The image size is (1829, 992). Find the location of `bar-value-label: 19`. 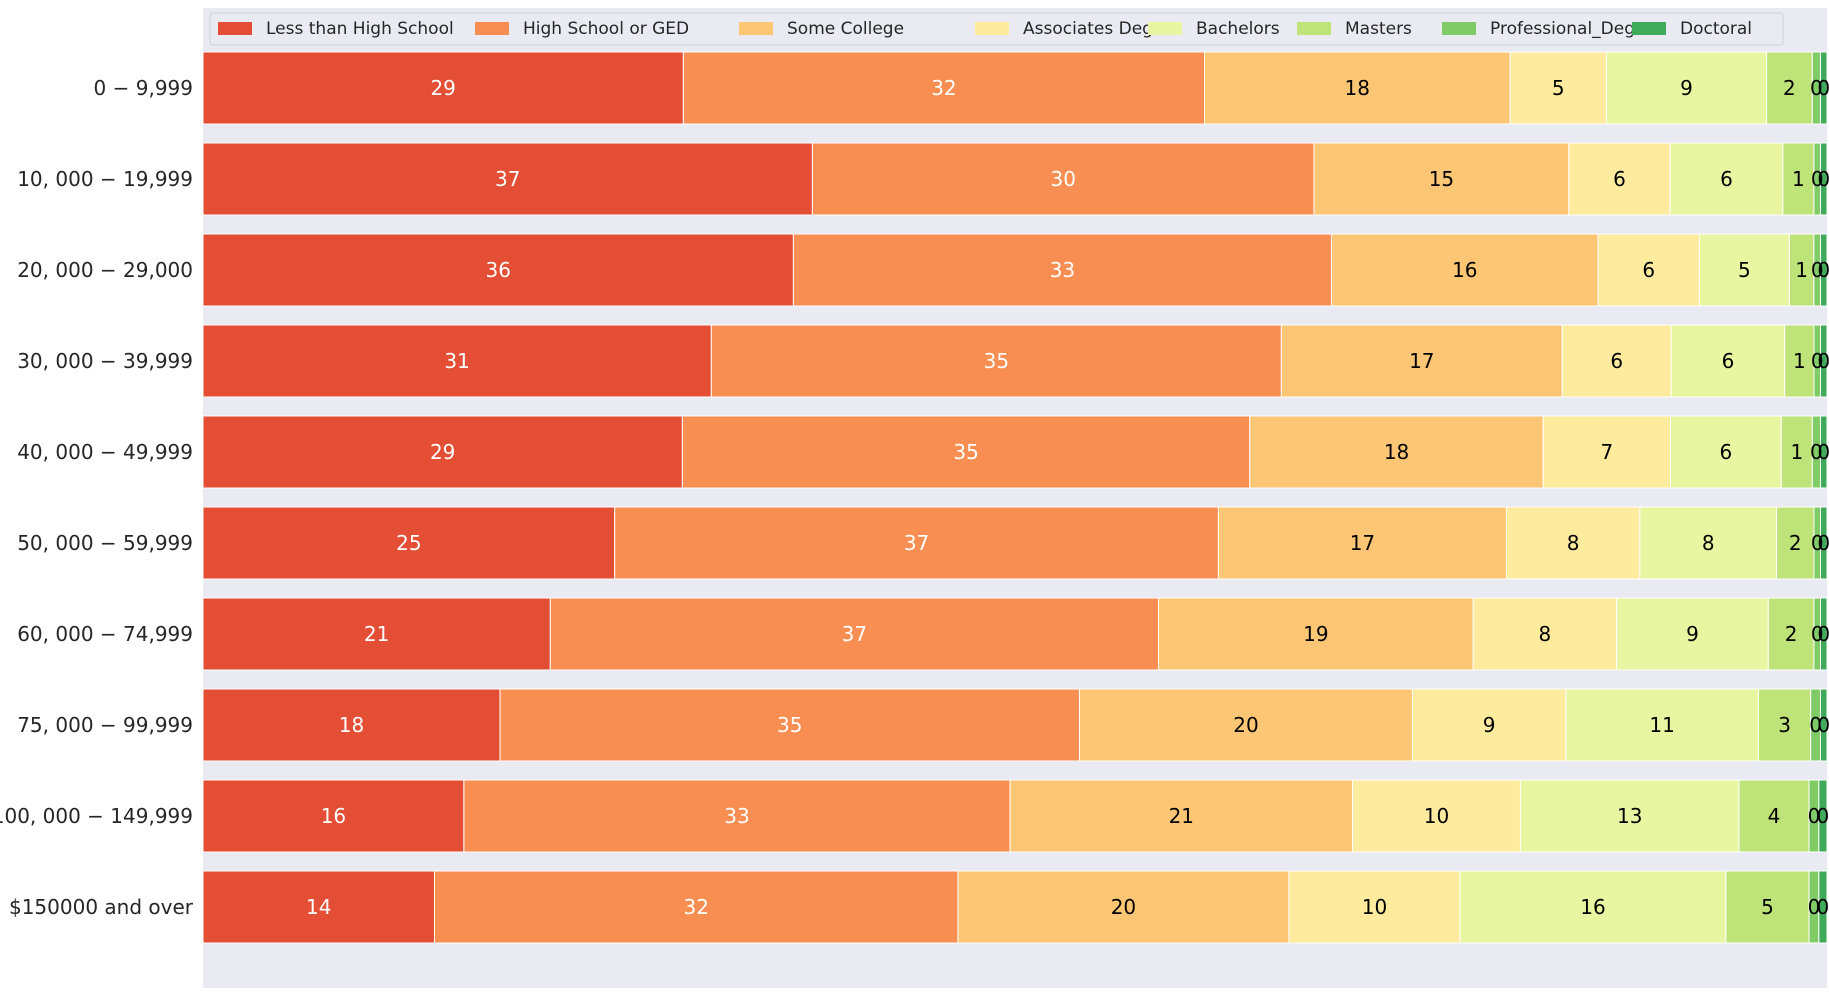

bar-value-label: 19 is located at coordinates (1315, 634).